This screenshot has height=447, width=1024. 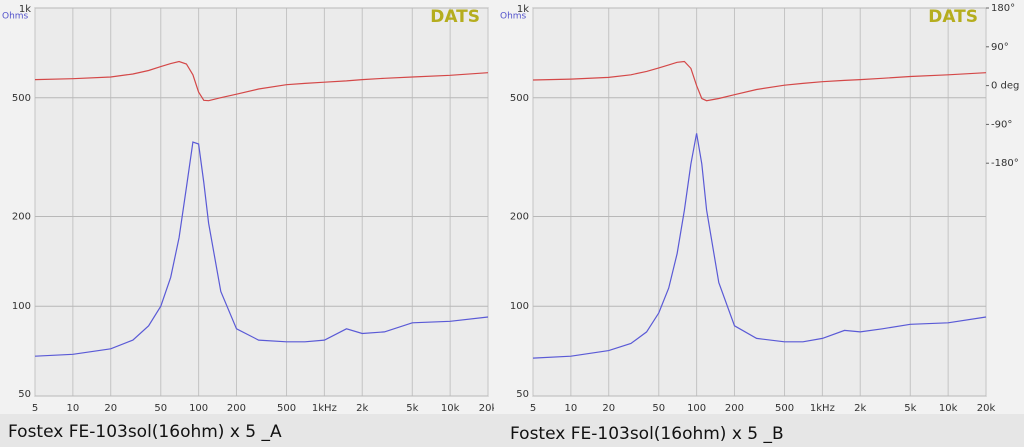 What do you see at coordinates (647, 434) in the screenshot?
I see `caption: Fostex FE-103sol(16ohm) x 5 _B` at bounding box center [647, 434].